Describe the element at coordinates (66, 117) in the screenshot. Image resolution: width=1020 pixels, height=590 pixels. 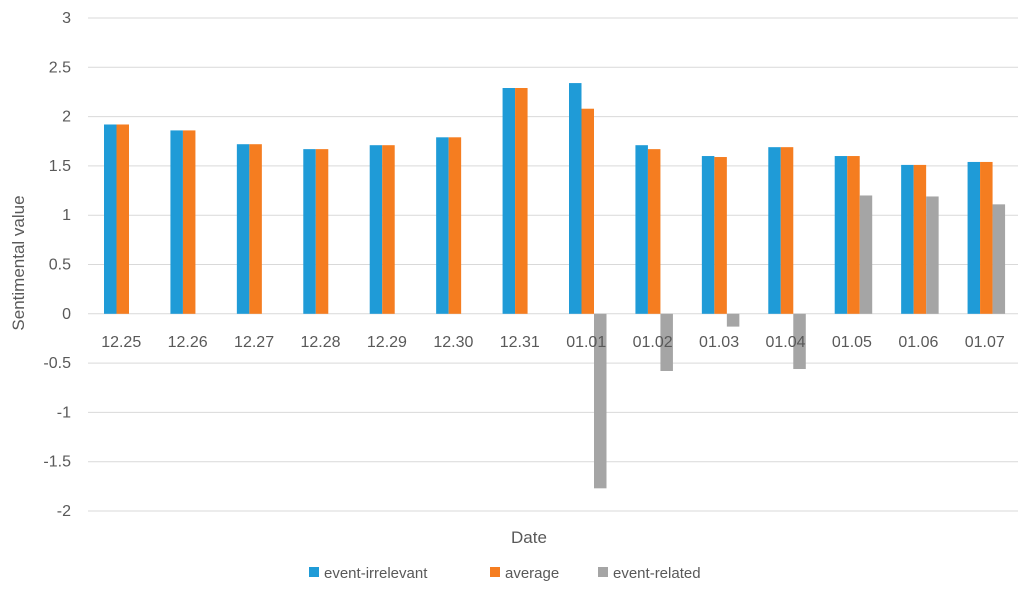
I see `y-tick-label: 2` at that location.